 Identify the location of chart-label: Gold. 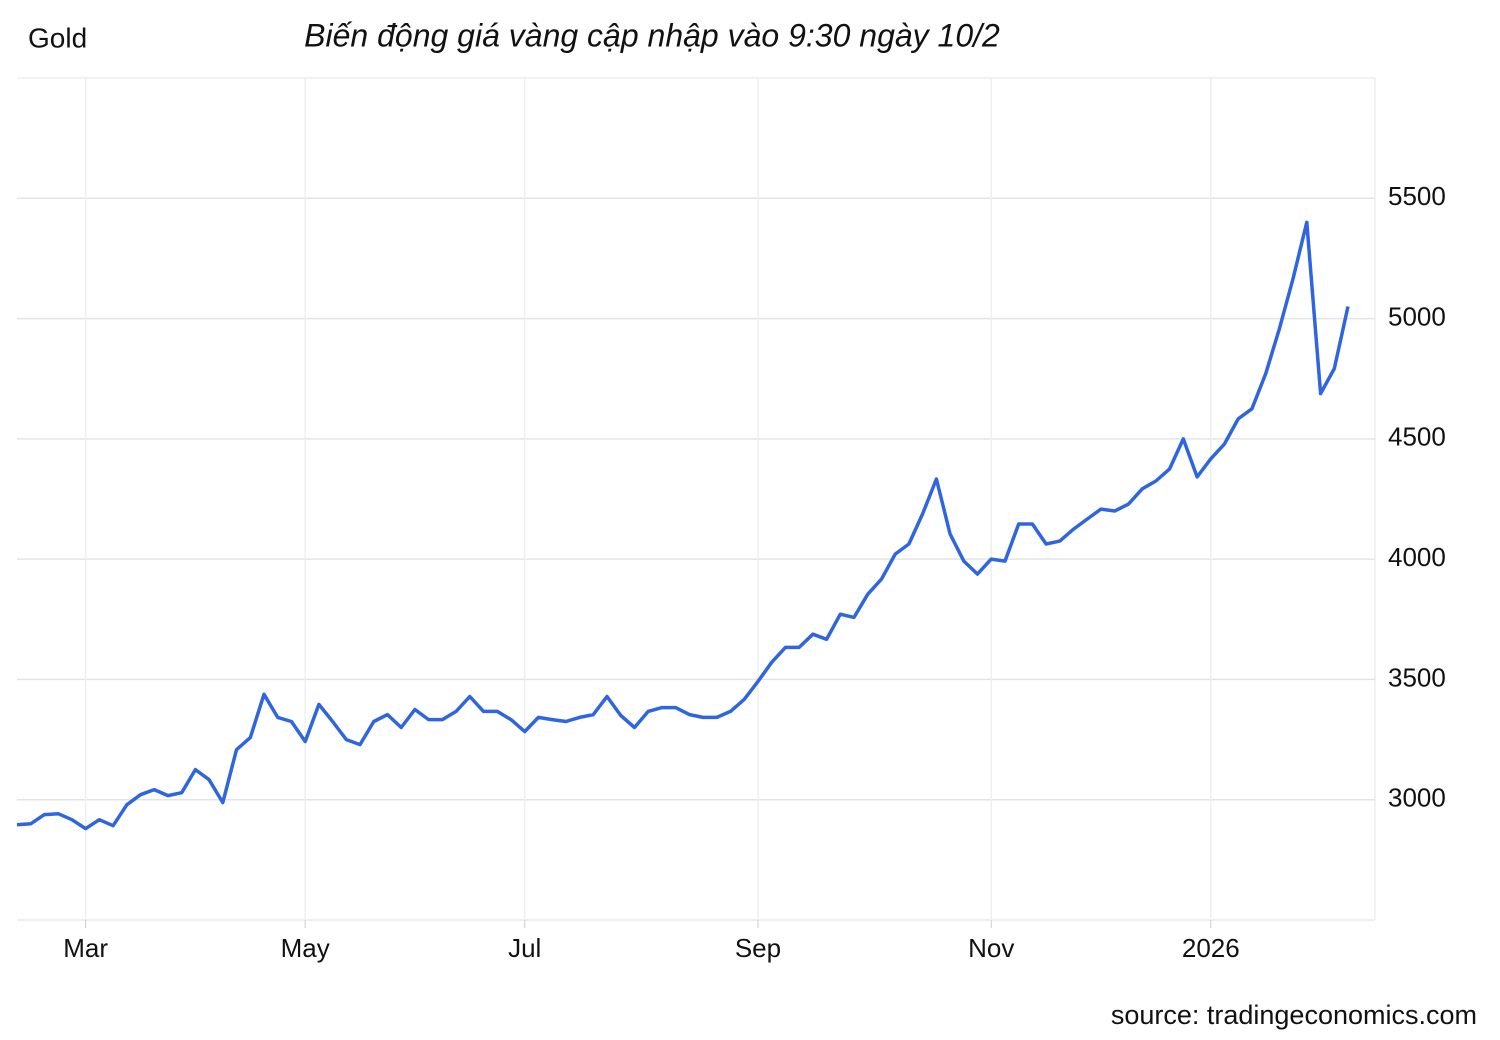
(57, 37).